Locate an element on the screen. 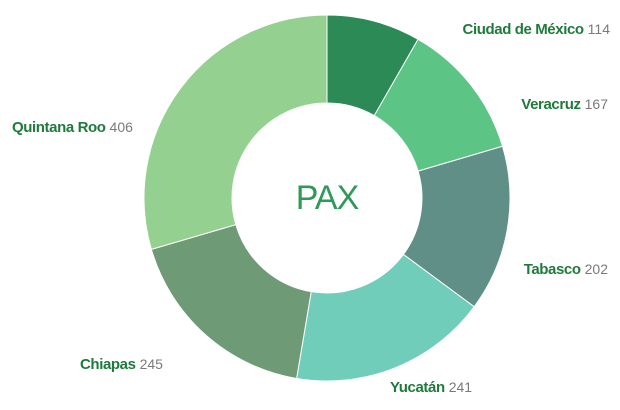 This screenshot has height=410, width=620. slice-label: Tabasco 202 is located at coordinates (566, 269).